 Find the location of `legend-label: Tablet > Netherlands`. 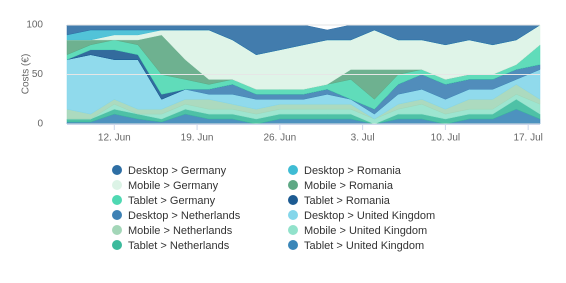

legend-label: Tablet > Netherlands is located at coordinates (179, 246).